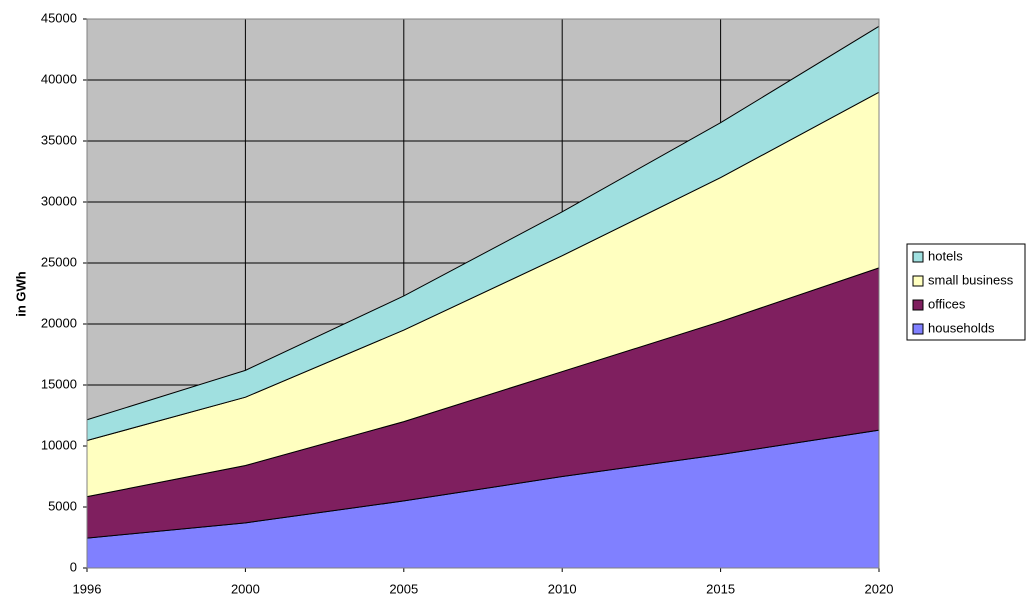 The width and height of the screenshot is (1035, 610). Describe the element at coordinates (59, 17) in the screenshot. I see `y-tick-label: 45000` at that location.